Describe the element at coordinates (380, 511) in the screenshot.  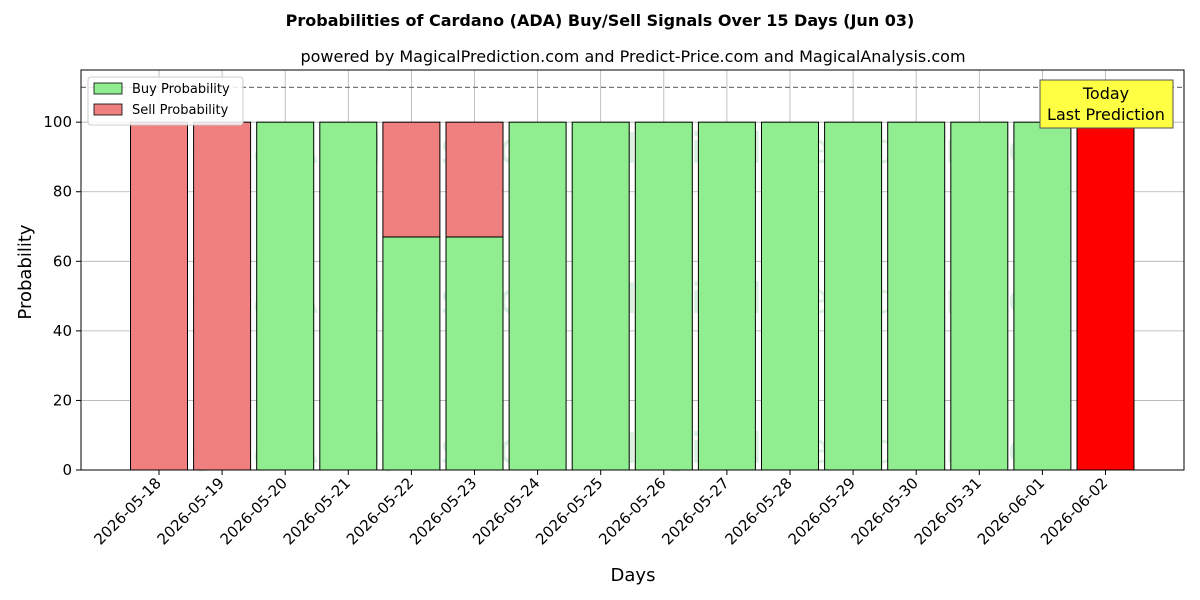
I see `x-tick-label: 2026-05-22` at that location.